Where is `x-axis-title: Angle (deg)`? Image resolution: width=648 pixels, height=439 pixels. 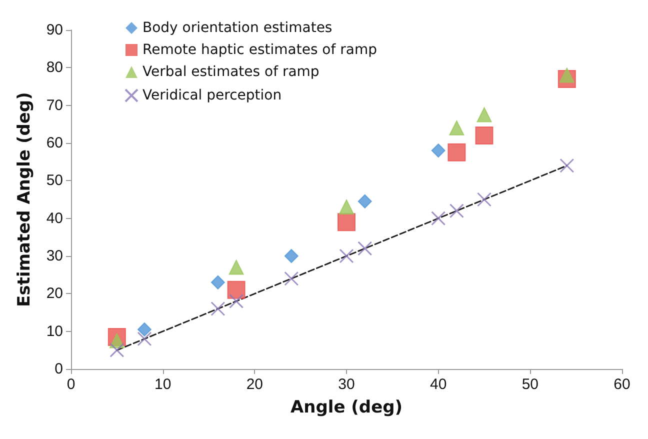
x-axis-title: Angle (deg) is located at coordinates (346, 408).